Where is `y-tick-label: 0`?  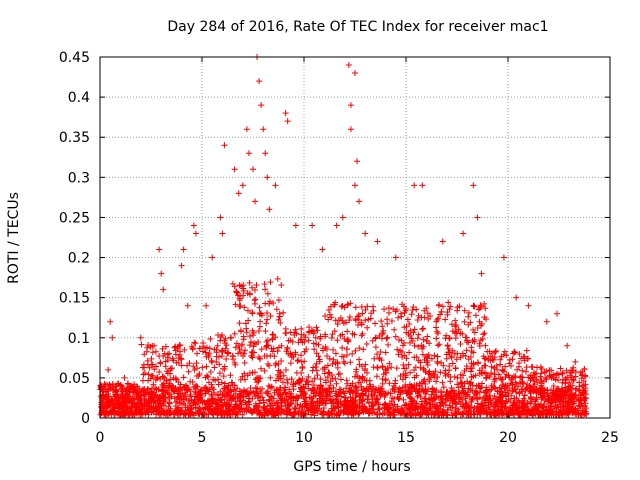 y-tick-label: 0 is located at coordinates (85, 419).